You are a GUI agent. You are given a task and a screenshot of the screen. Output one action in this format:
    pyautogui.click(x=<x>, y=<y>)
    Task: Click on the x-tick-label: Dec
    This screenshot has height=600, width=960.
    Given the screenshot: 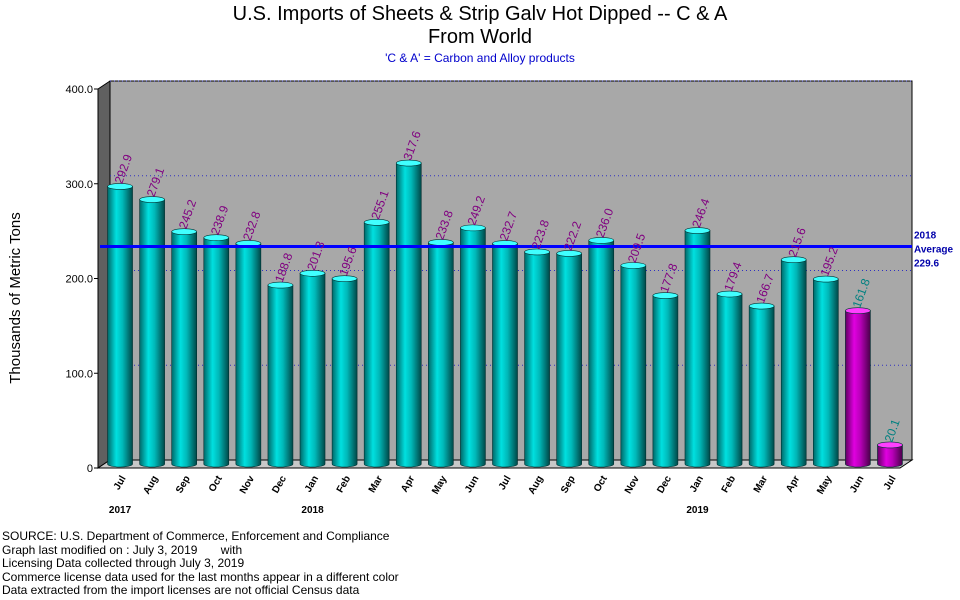 What is the action you would take?
    pyautogui.click(x=664, y=485)
    